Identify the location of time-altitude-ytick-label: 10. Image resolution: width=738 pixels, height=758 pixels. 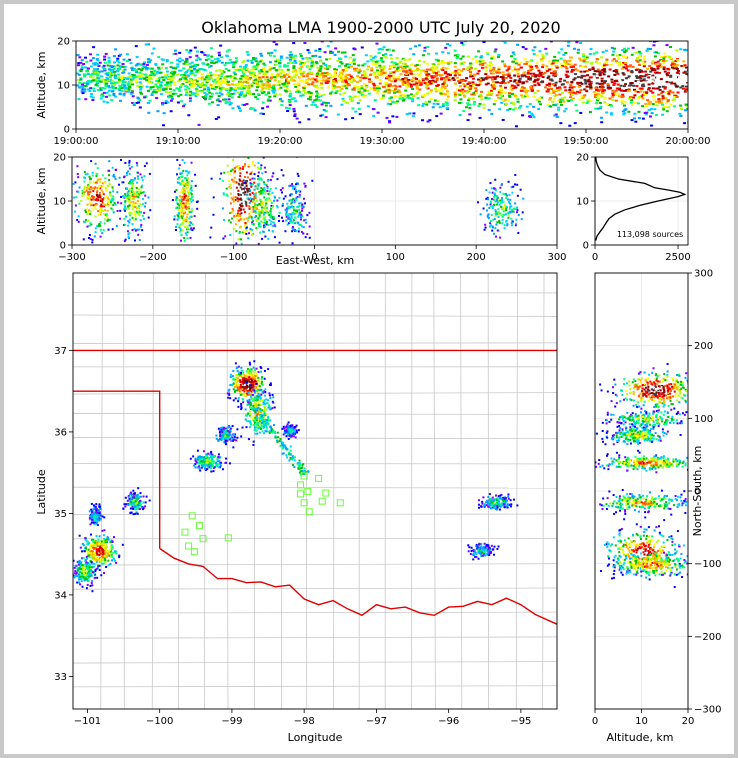
(63, 86).